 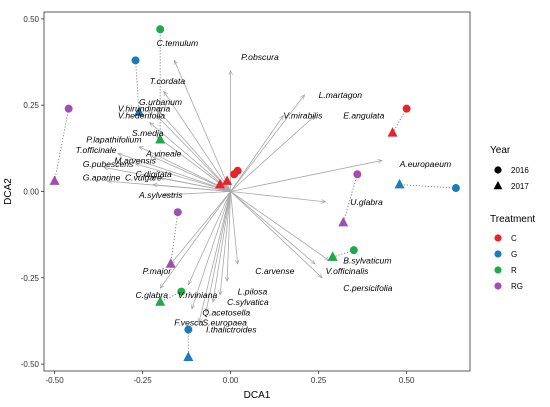 I want to click on species-label-a-vineale: A.vineale, so click(x=163, y=154).